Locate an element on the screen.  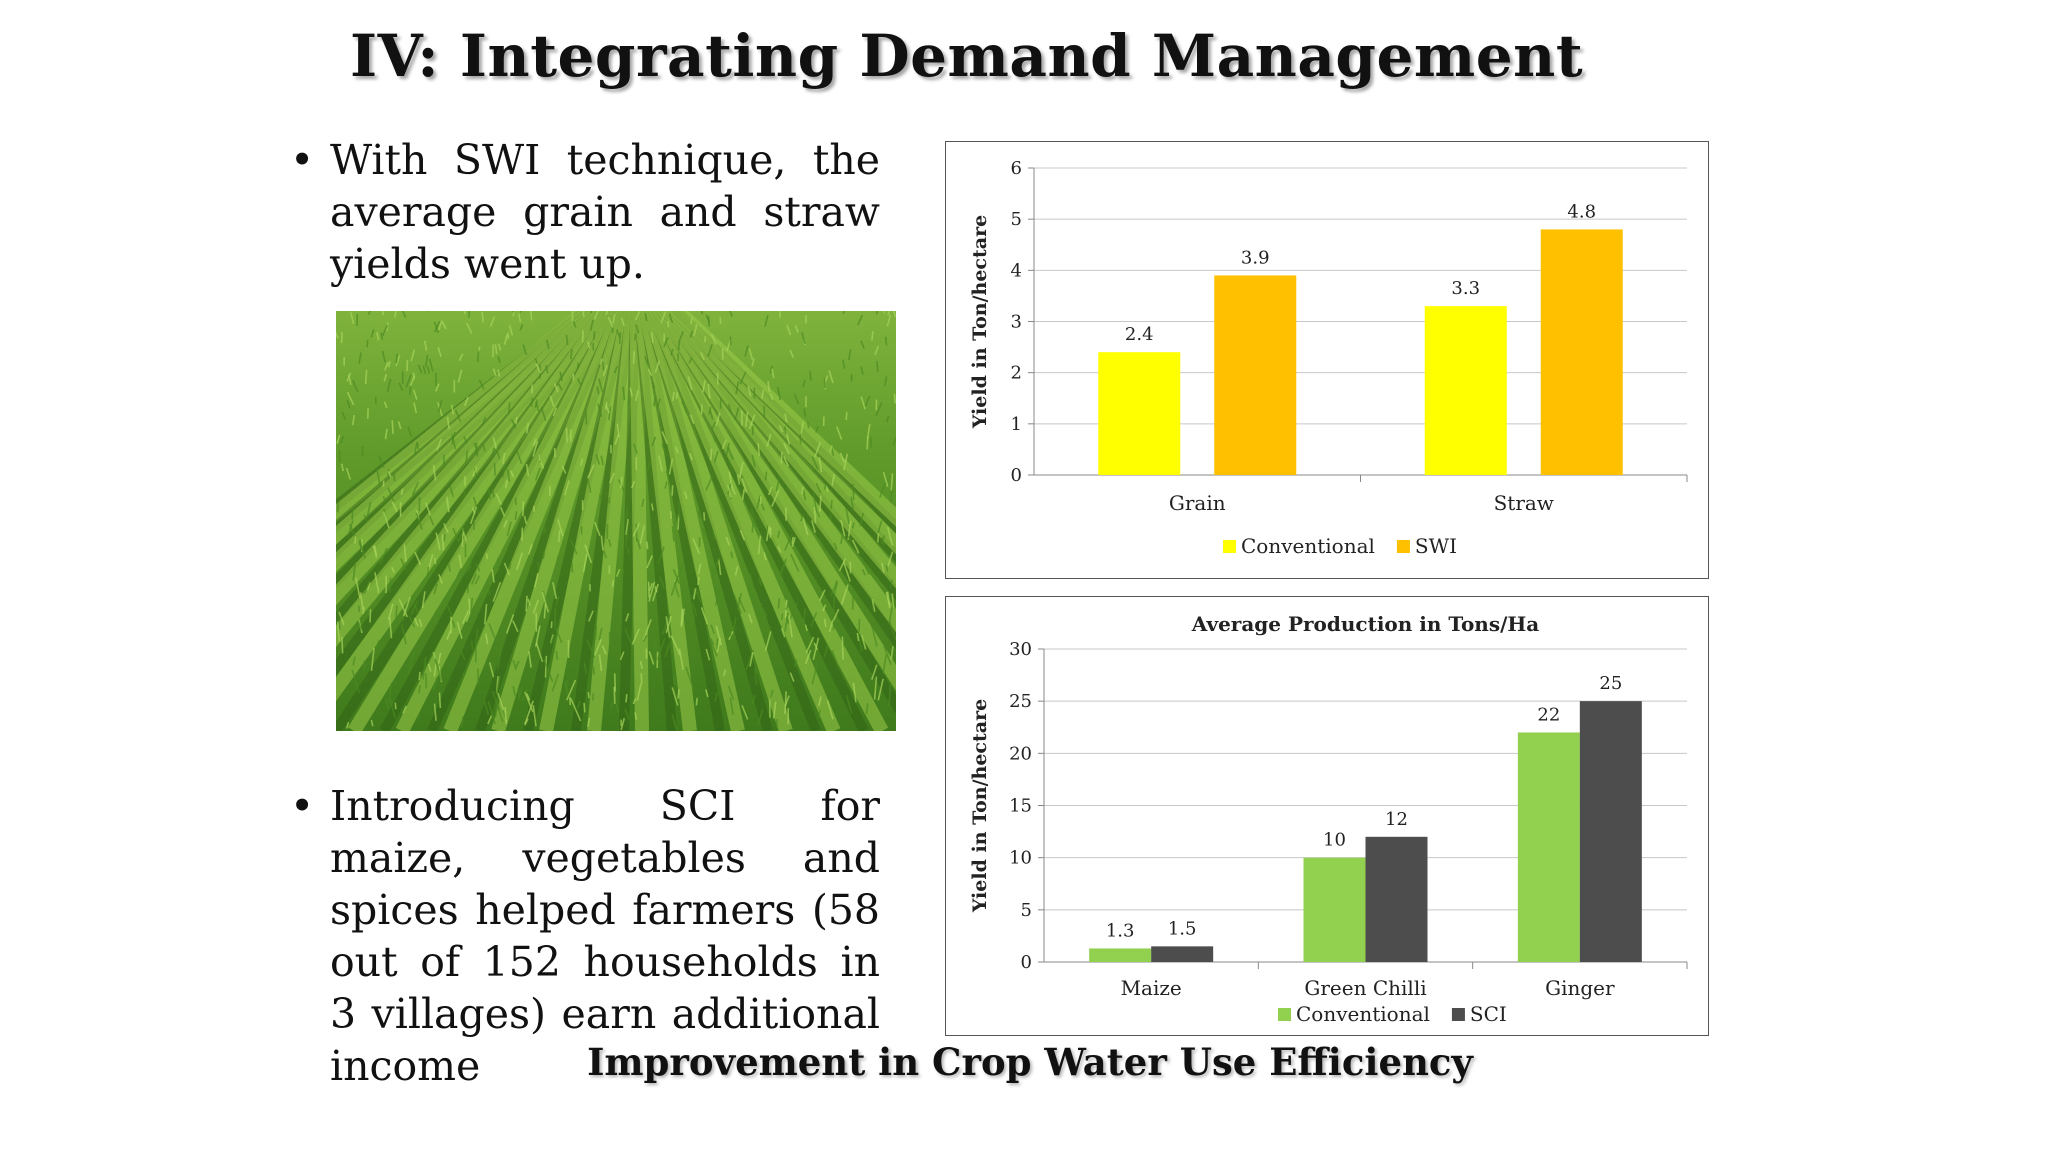
chart1-data-label: 2.4 is located at coordinates (1139, 334).